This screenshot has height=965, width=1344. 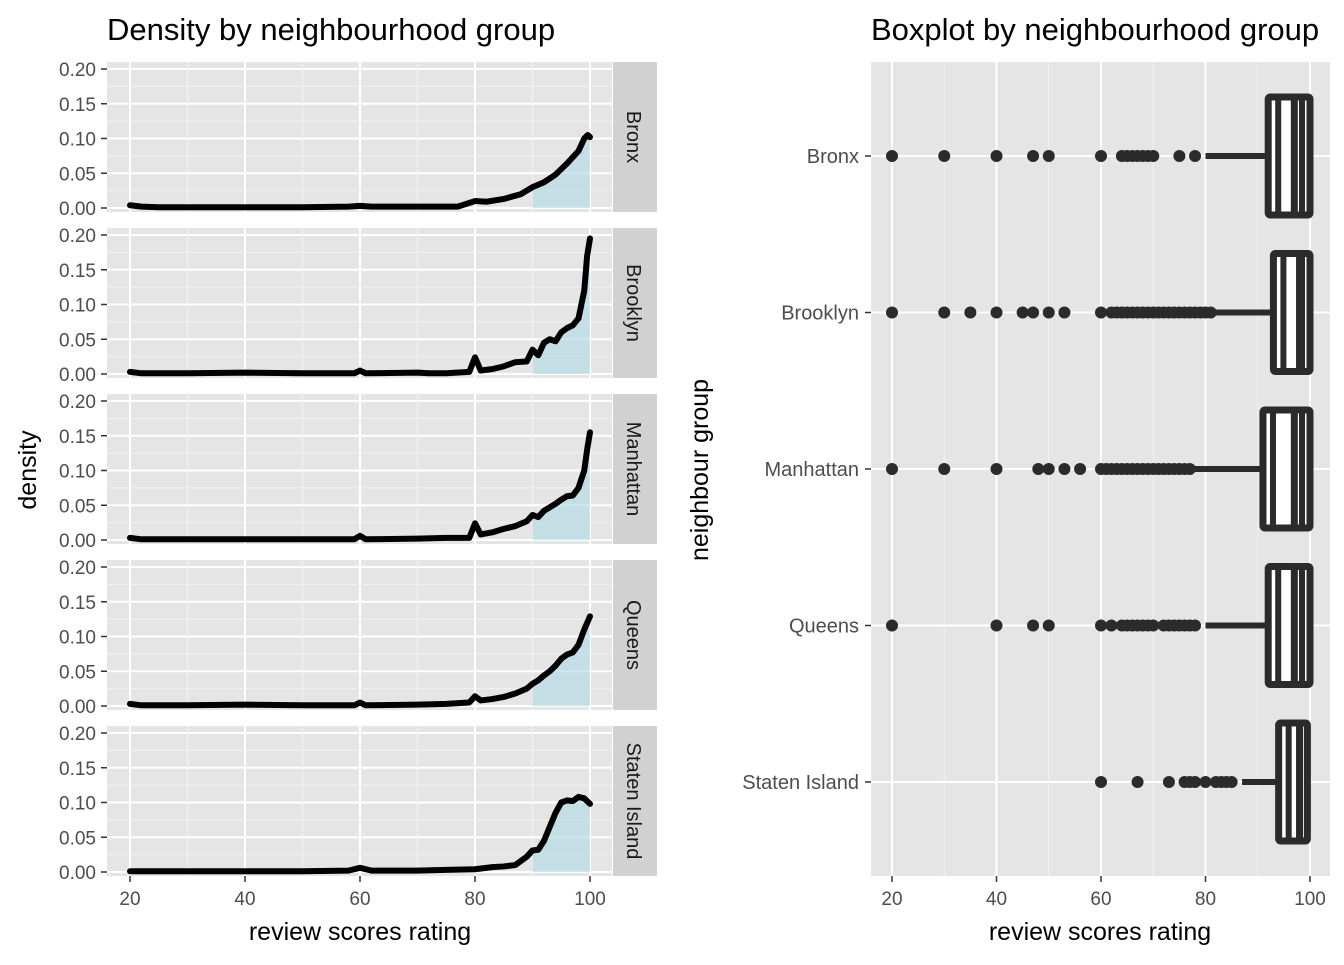 I want to click on boxplot-y-axis-label: neighbour group, so click(x=700, y=470).